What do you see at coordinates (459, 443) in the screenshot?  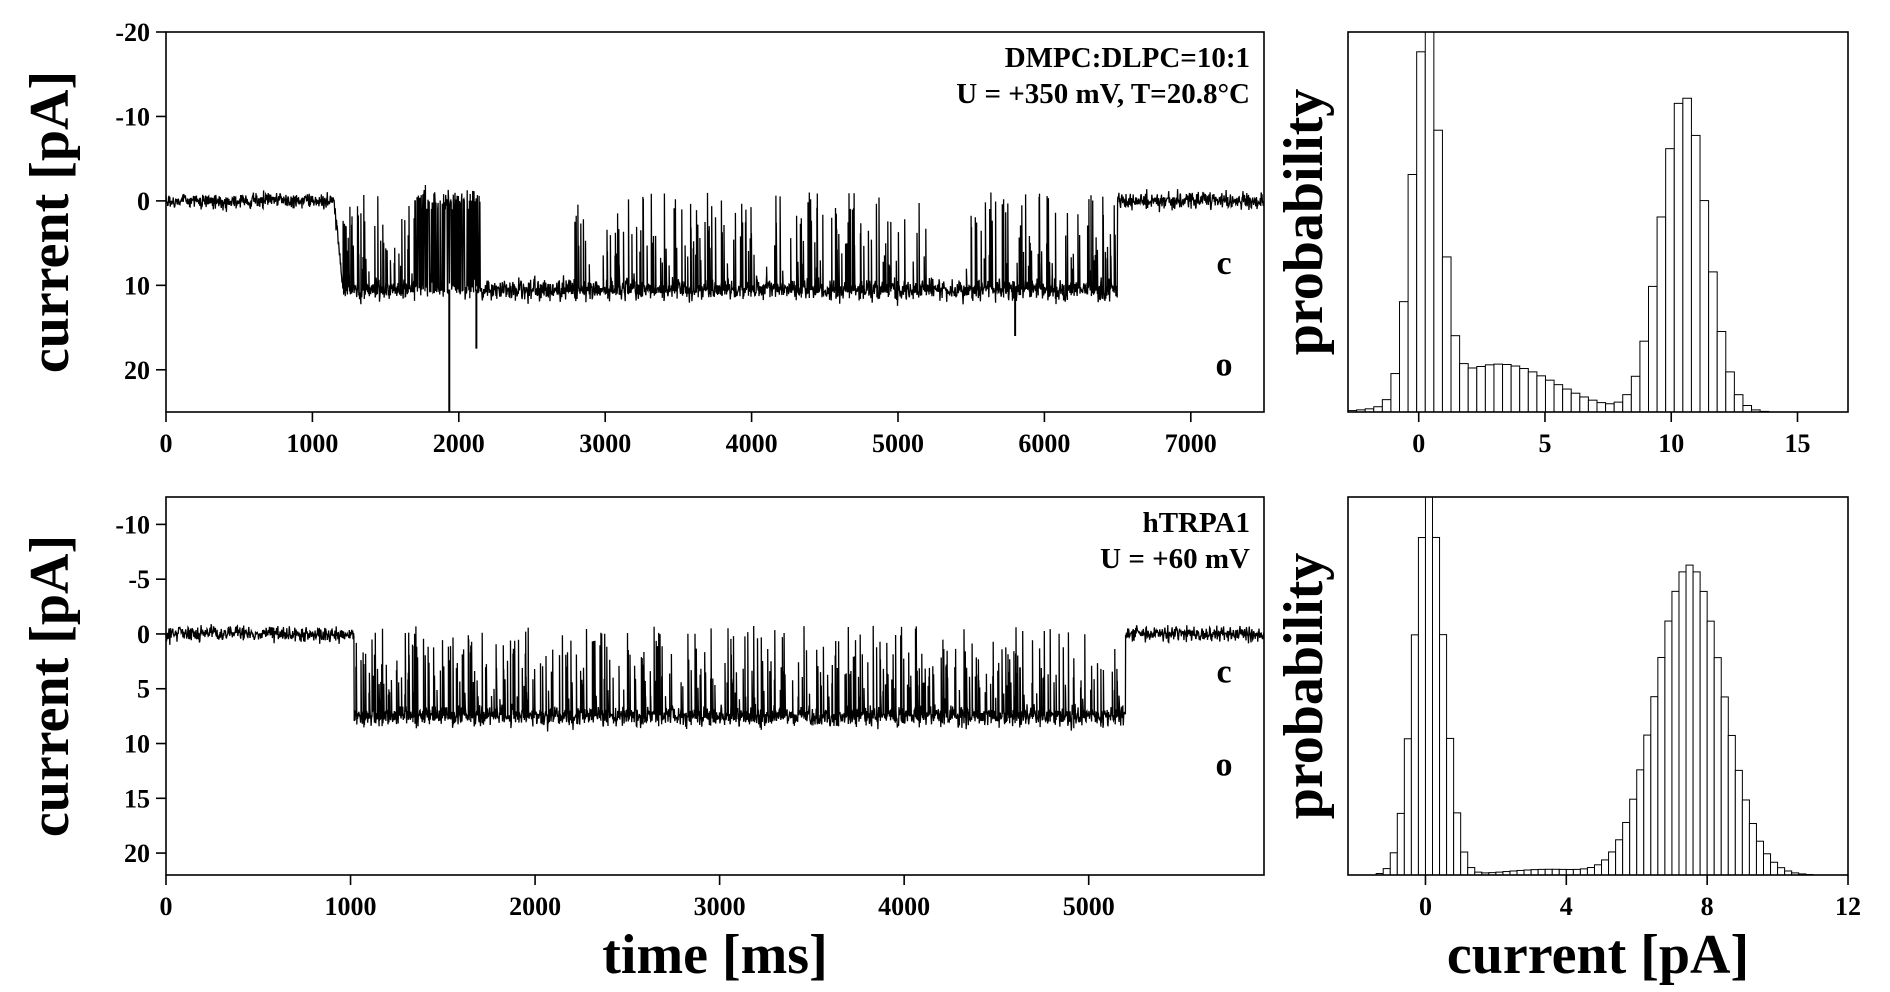 I see `x-tick-label: 2000` at bounding box center [459, 443].